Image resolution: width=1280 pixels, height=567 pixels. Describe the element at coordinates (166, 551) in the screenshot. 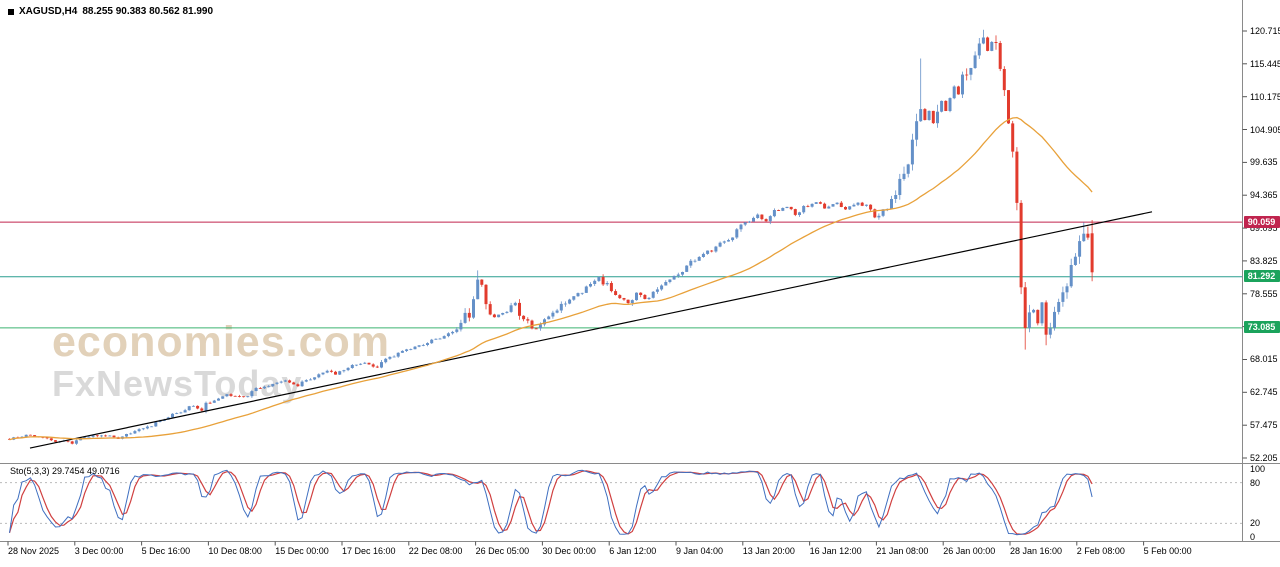

I see `time-axis-label: 5 Dec 16:00` at that location.